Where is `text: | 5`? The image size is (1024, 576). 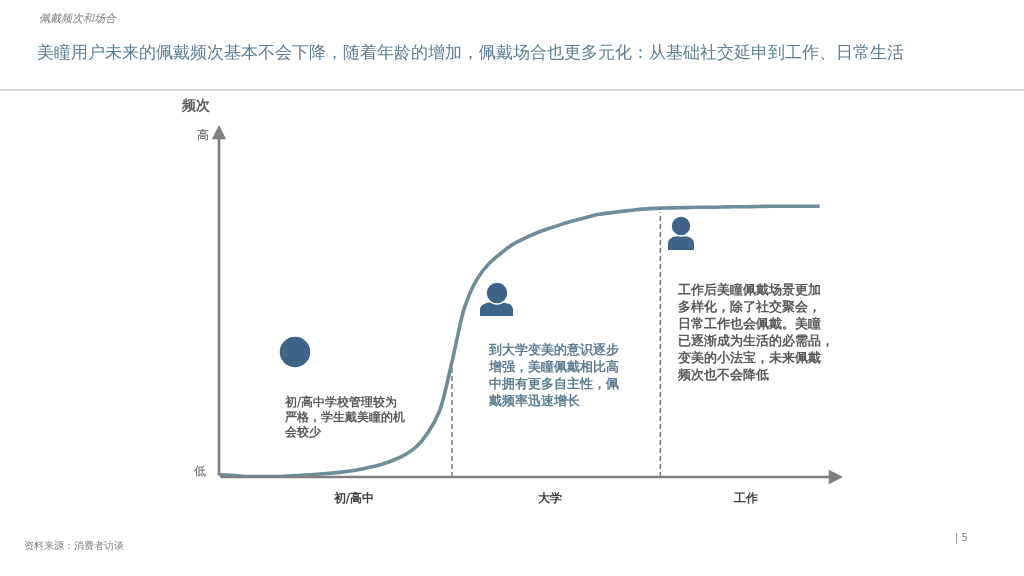 text: | 5 is located at coordinates (961, 538).